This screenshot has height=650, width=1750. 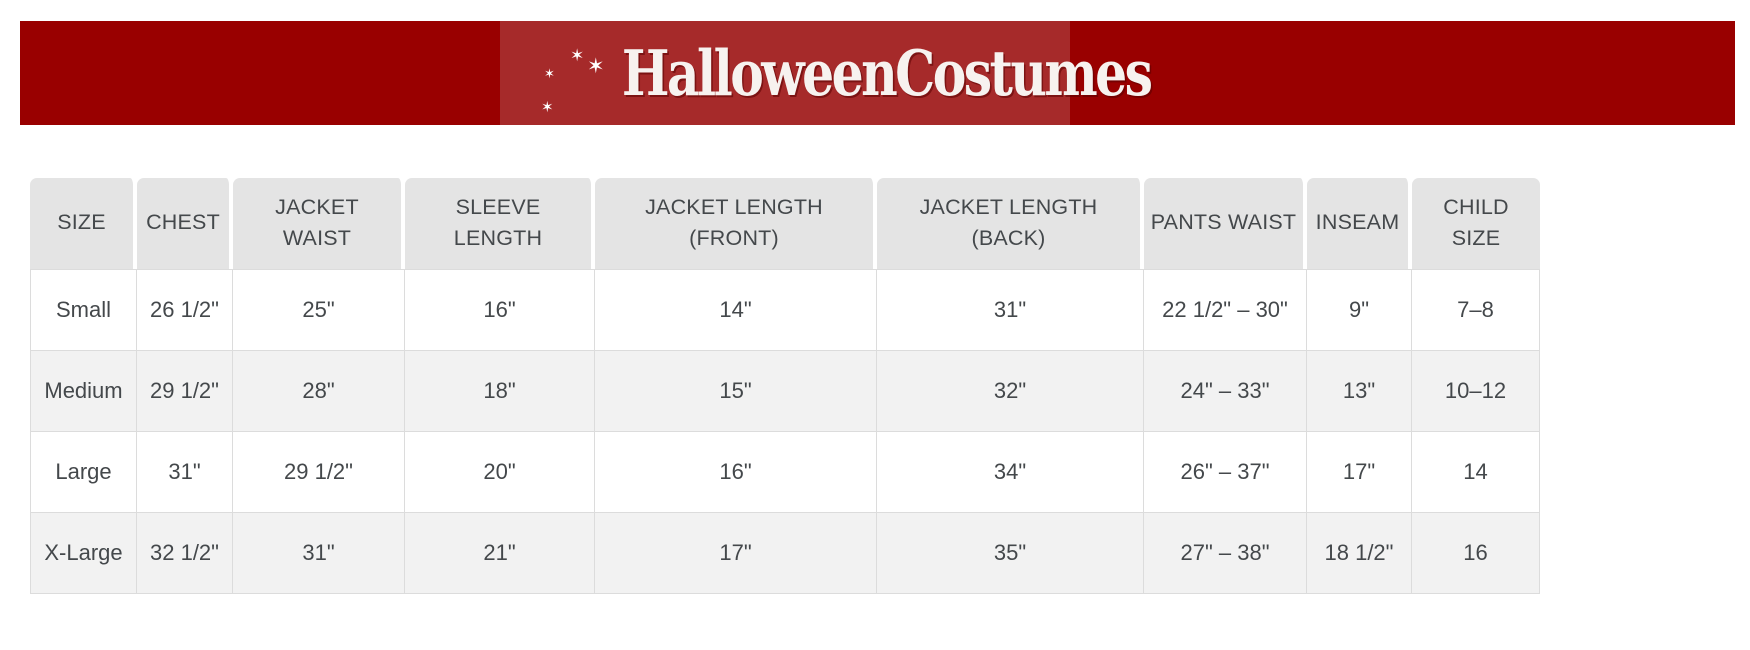 I want to click on cell-child-size: 7–8, so click(x=1476, y=310).